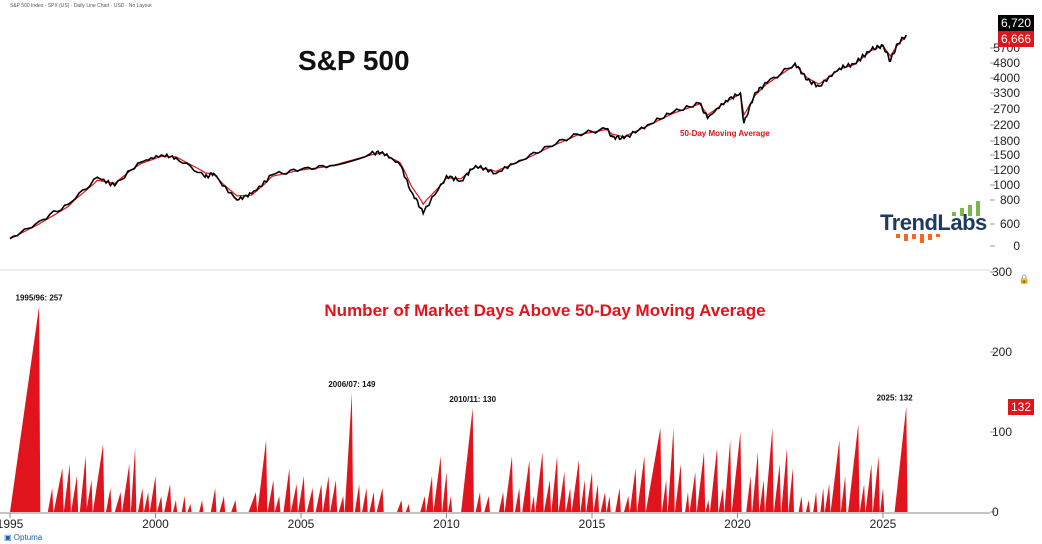 This screenshot has height=544, width=1042. I want to click on price-tick-label: 4000, so click(1006, 78).